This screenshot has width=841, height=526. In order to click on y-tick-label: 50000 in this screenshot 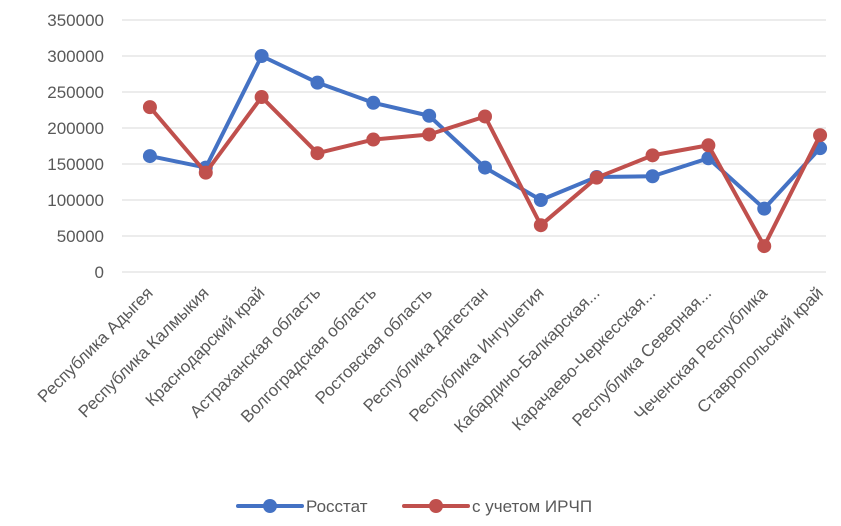, I will do `click(80, 236)`.